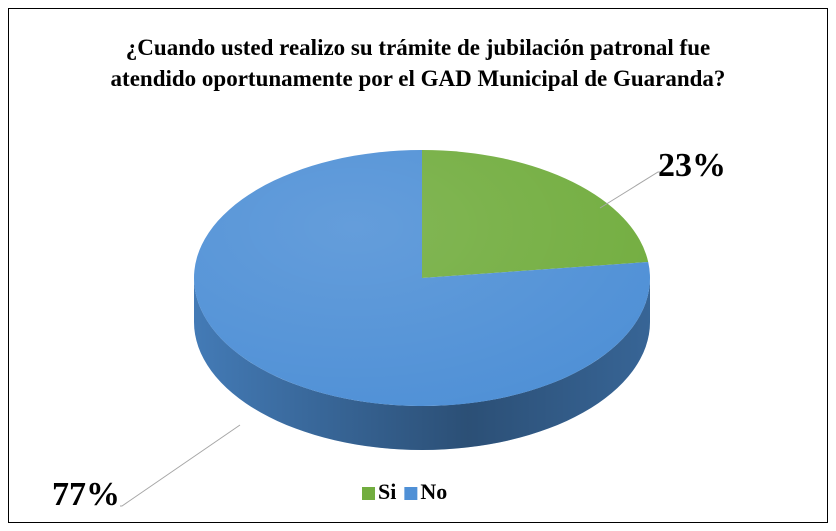 This screenshot has height=531, width=836. Describe the element at coordinates (692, 165) in the screenshot. I see `data-label: 23%` at that location.